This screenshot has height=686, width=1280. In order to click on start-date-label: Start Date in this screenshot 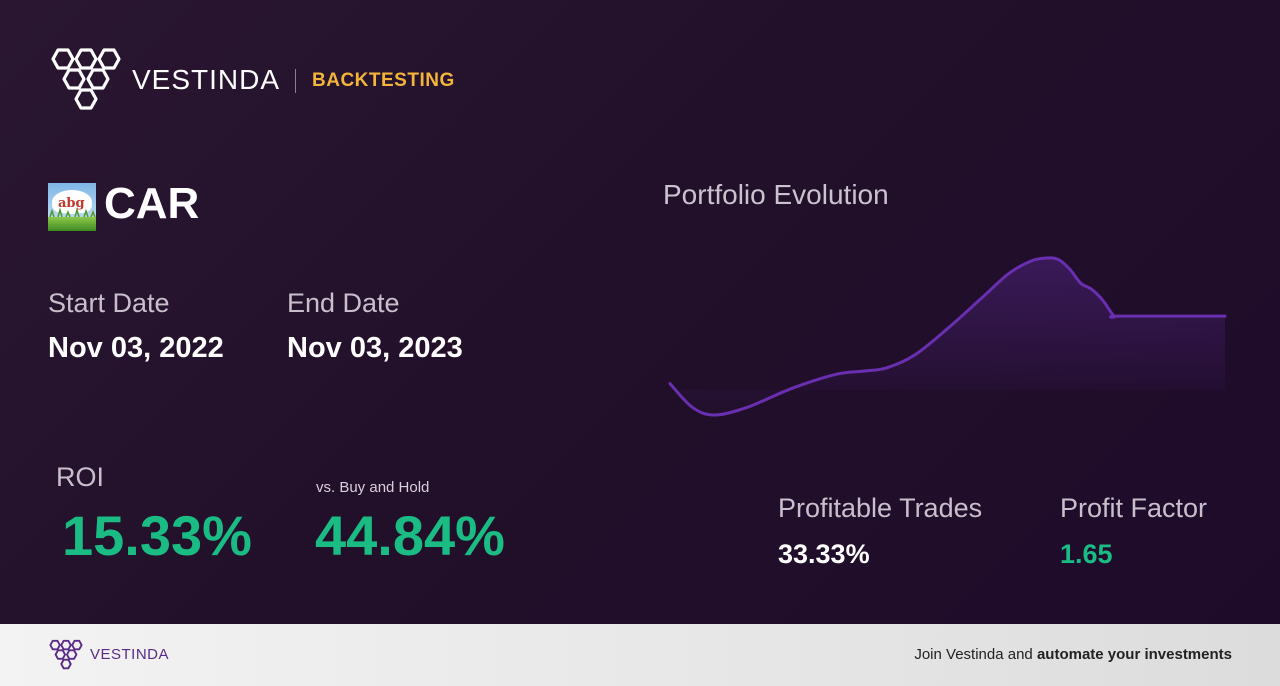, I will do `click(109, 303)`.